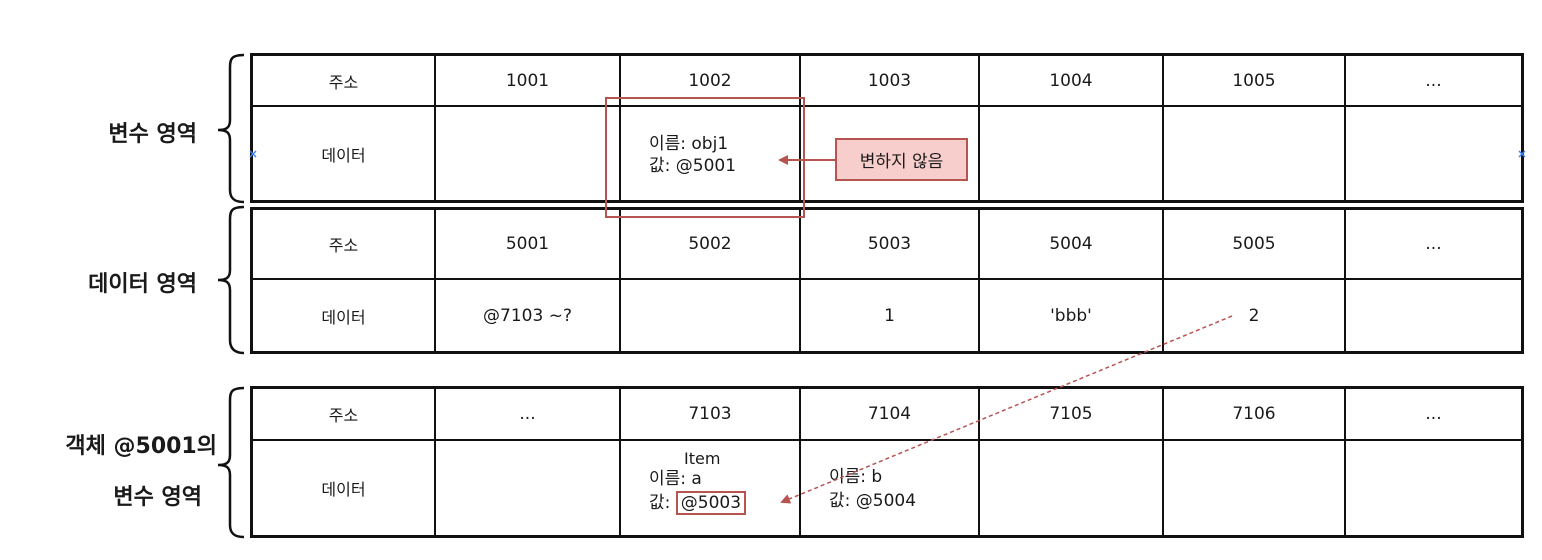  Describe the element at coordinates (872, 489) in the screenshot. I see `variable-b: 이름: b 값: @5004` at that location.